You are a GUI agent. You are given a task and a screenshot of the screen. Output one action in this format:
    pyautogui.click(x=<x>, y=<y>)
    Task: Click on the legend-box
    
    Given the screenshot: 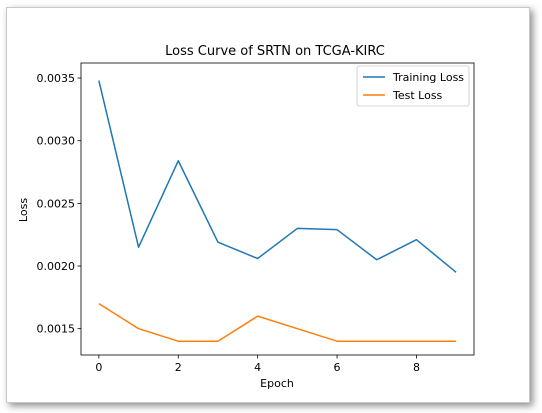 What is the action you would take?
    pyautogui.click(x=413, y=86)
    